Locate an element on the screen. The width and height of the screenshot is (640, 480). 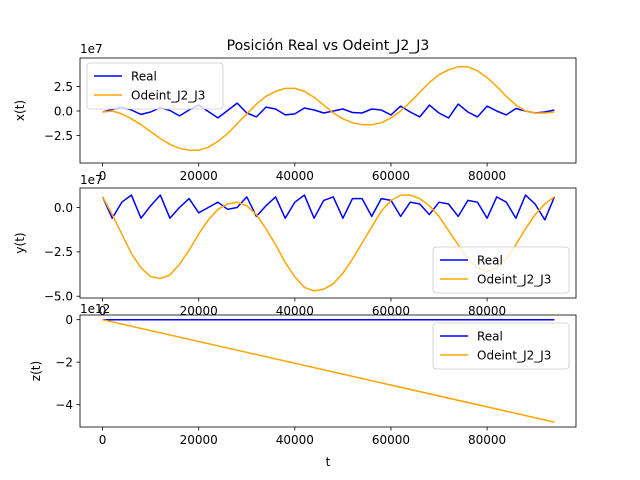
x-axis-label: t is located at coordinates (328, 462).